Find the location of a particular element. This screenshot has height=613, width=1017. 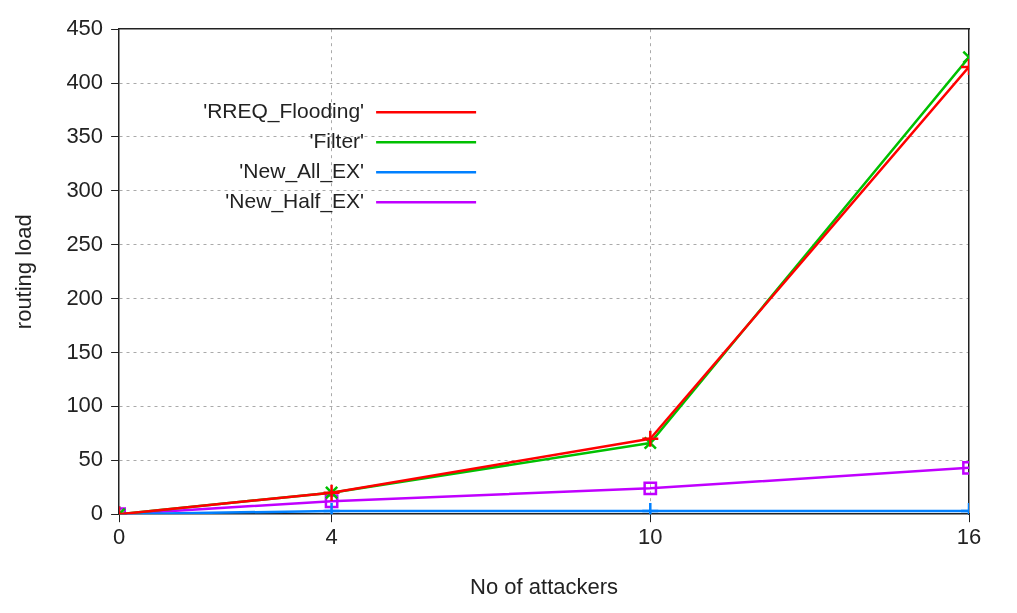

y-tick-label: 0 is located at coordinates (97, 513).